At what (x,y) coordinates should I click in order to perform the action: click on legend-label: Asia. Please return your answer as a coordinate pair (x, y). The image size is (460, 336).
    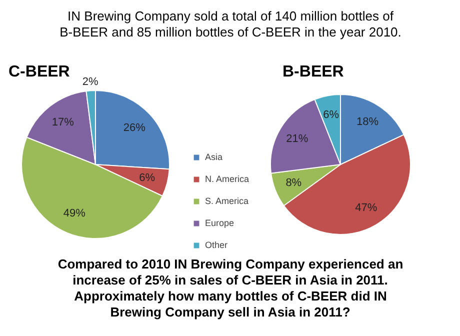
    Looking at the image, I should click on (214, 157).